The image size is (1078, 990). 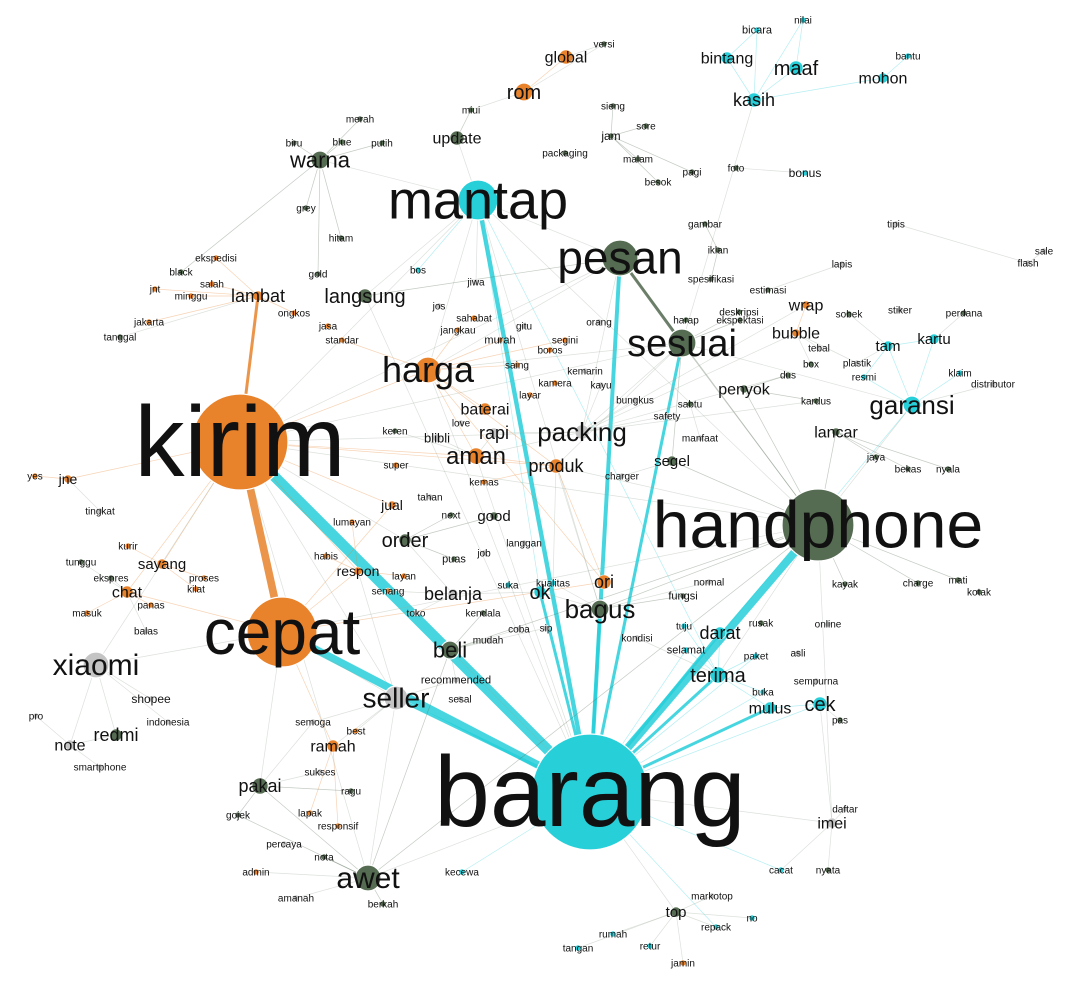 What do you see at coordinates (453, 285) in the screenshot?
I see `edge-mantap-harga` at bounding box center [453, 285].